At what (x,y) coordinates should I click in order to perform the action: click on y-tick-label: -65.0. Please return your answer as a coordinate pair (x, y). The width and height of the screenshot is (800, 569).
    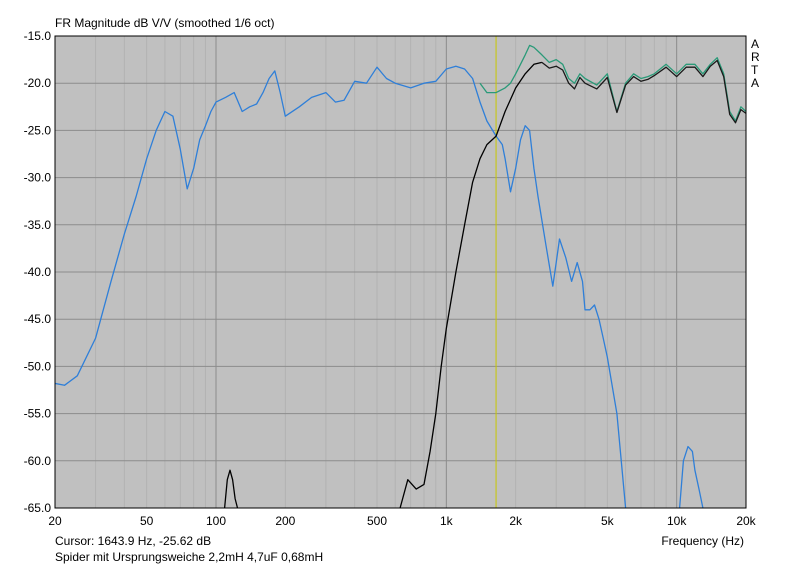
    Looking at the image, I should click on (38, 508).